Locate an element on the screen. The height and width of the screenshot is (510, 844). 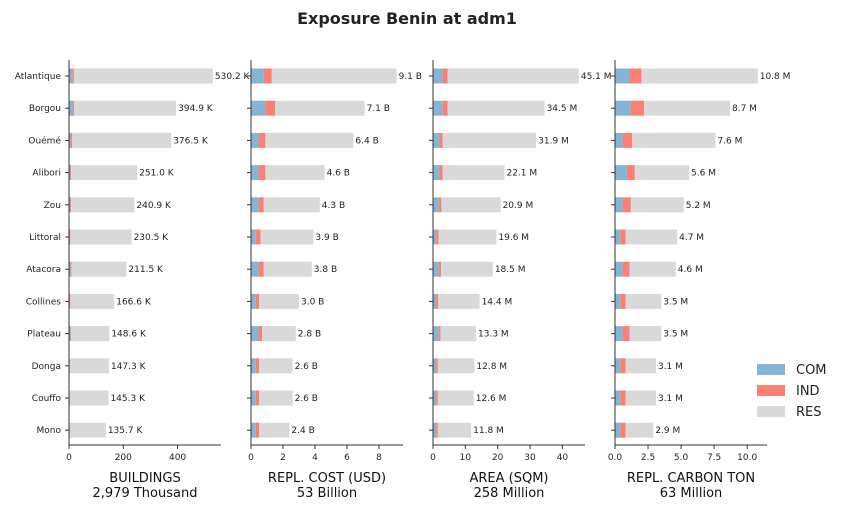
category-label-mono: Mono is located at coordinates (49, 431).